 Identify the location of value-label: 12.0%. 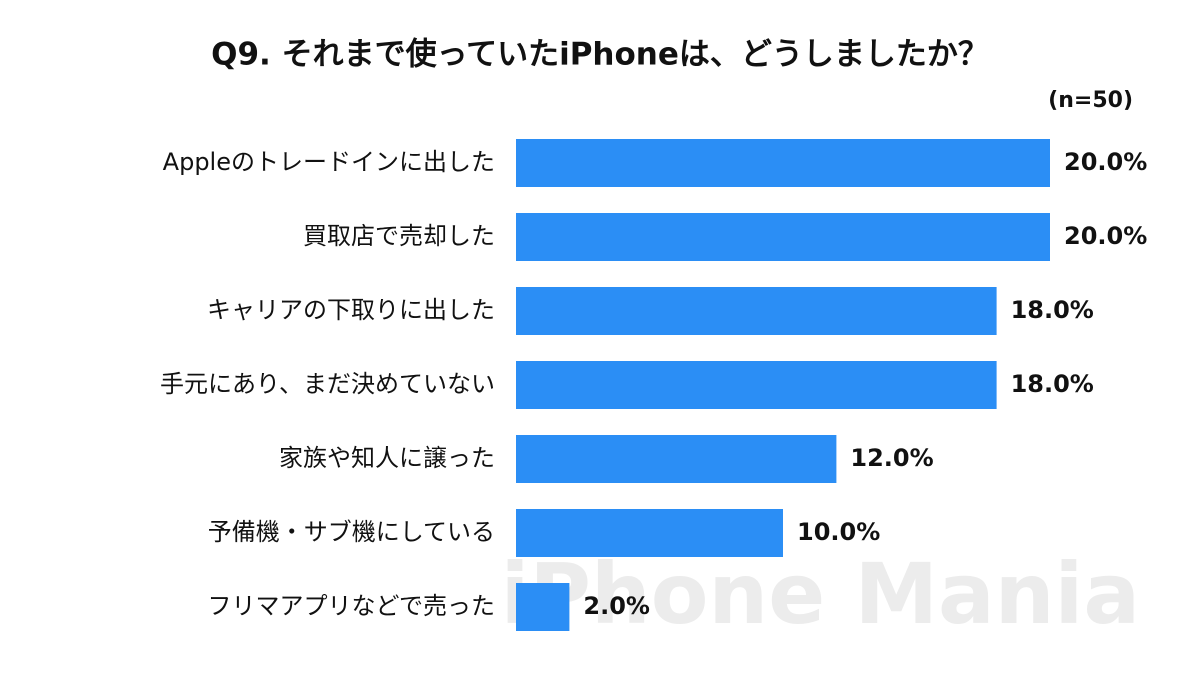
(891, 458).